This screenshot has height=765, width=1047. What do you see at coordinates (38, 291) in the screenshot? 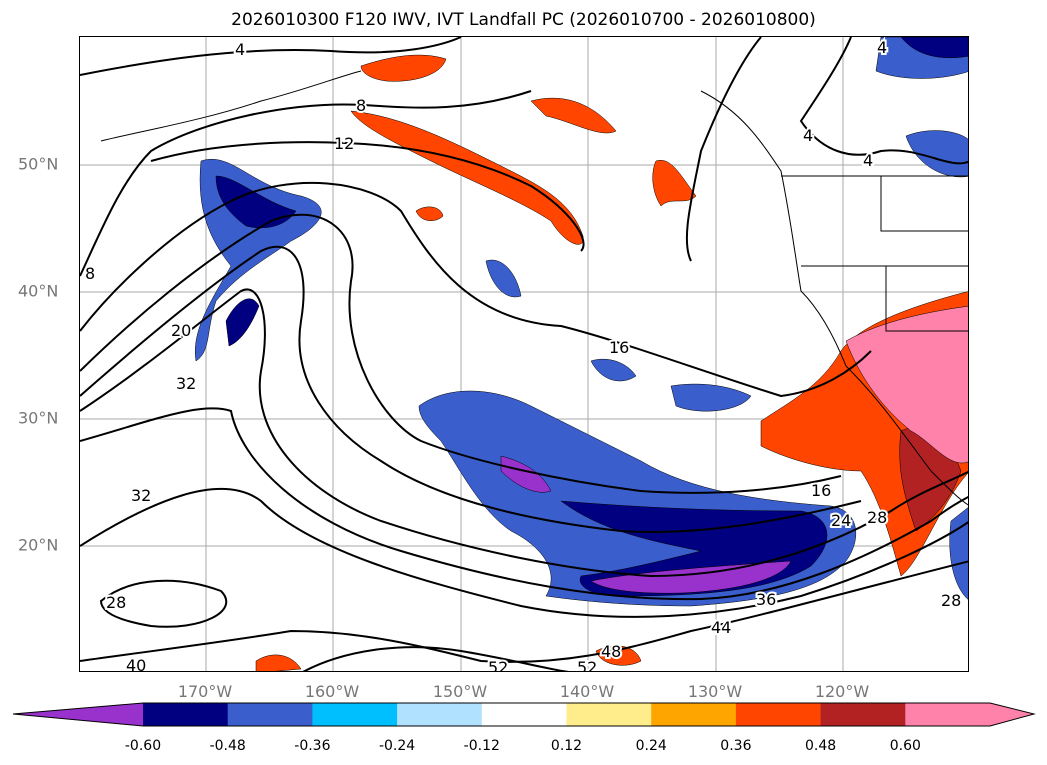
I see `lat-label: 40°N` at bounding box center [38, 291].